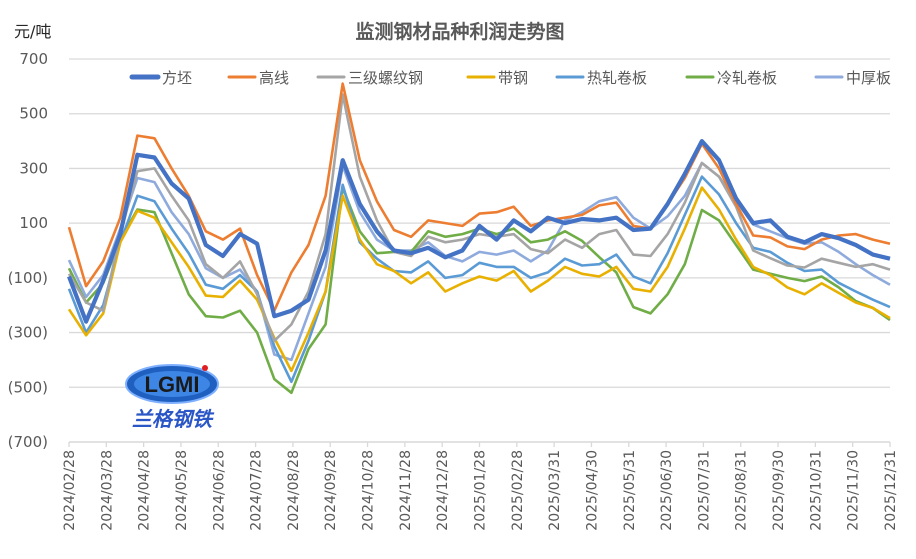 This screenshot has width=916, height=559. Describe the element at coordinates (172, 384) in the screenshot. I see `svg-text: LGMI` at that location.